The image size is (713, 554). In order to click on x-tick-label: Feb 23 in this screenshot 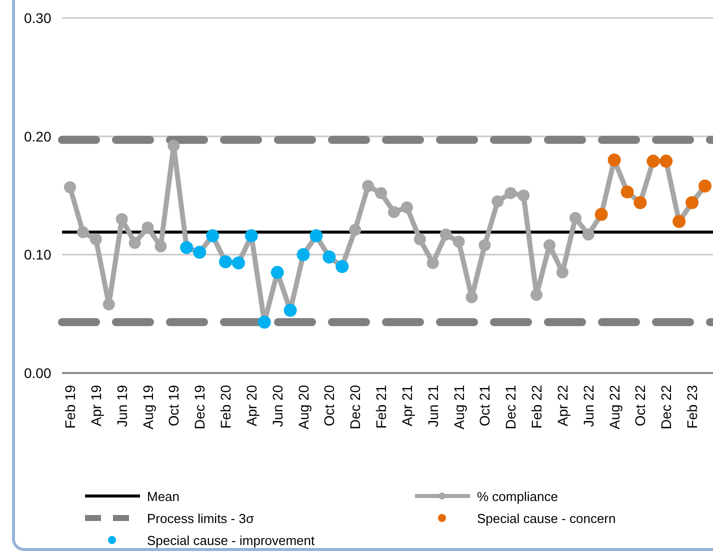, I will do `click(692, 406)`.